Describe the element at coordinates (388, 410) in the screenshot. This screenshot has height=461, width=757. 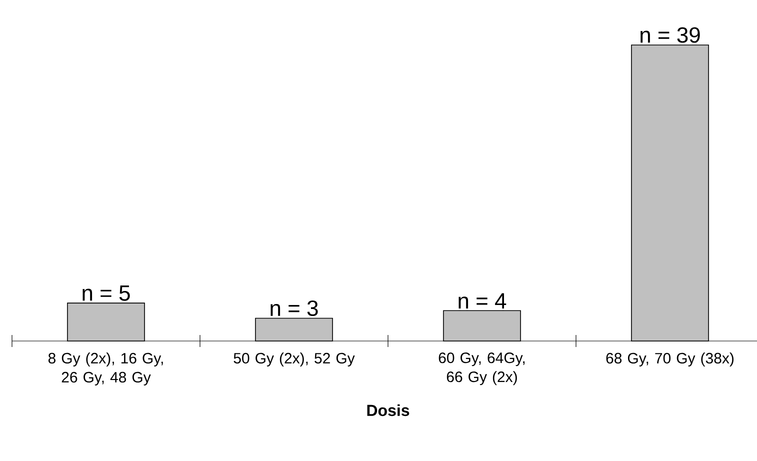
I see `x-axis-title: Dosis` at that location.